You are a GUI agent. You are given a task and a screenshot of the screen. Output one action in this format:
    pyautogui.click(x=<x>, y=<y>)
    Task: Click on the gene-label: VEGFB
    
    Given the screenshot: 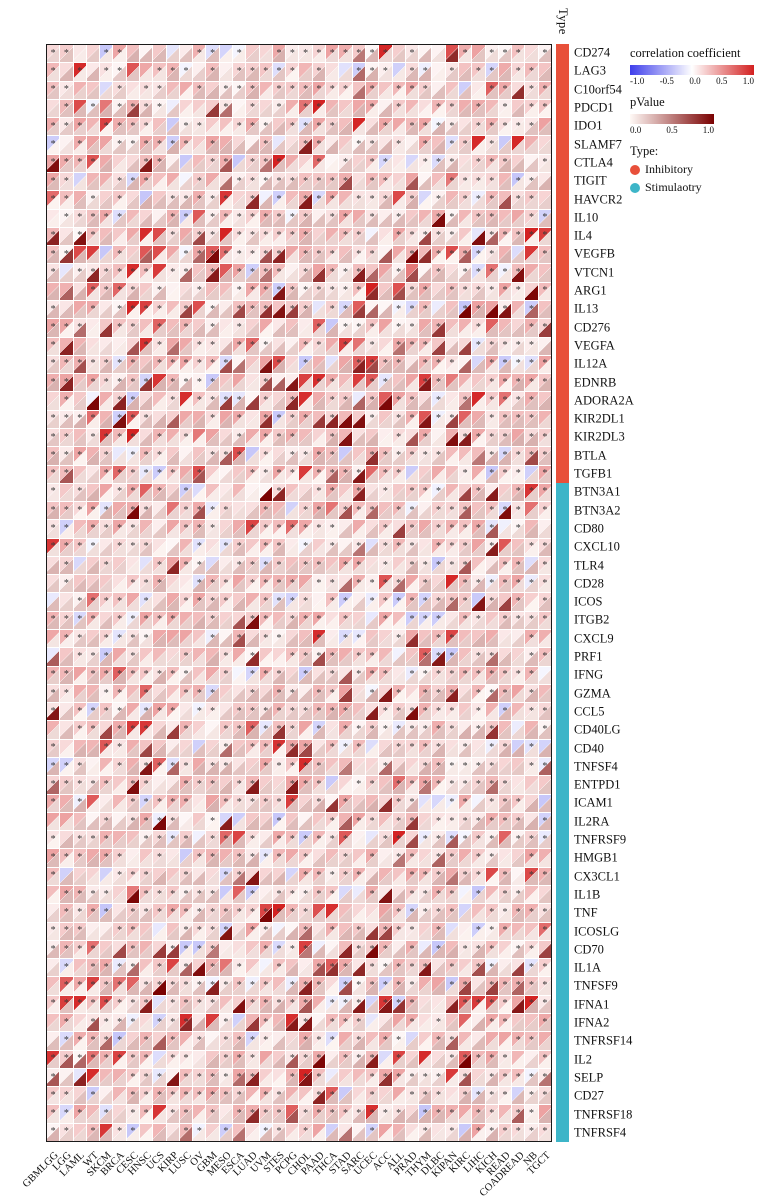 What is the action you would take?
    pyautogui.click(x=594, y=253)
    